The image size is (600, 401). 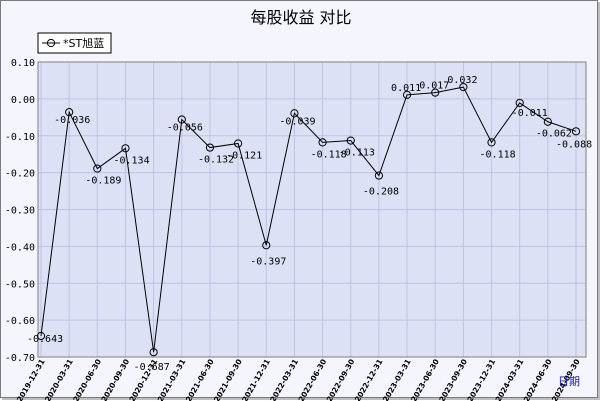 I want to click on x-tick-label: 2022-12-31, so click(x=369, y=379).